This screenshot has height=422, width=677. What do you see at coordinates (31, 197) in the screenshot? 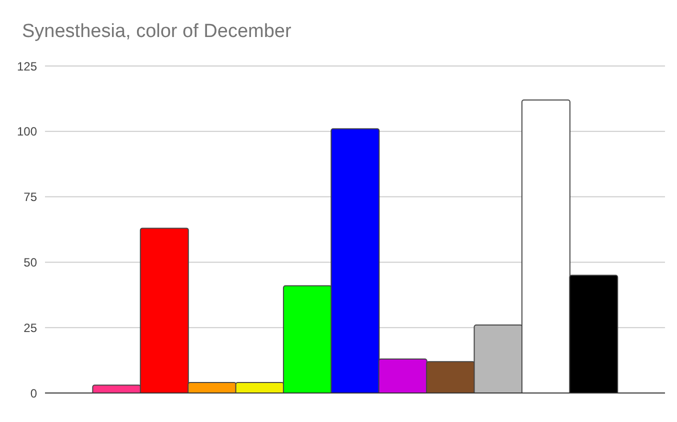
I see `y-tick-label: 75` at bounding box center [31, 197].